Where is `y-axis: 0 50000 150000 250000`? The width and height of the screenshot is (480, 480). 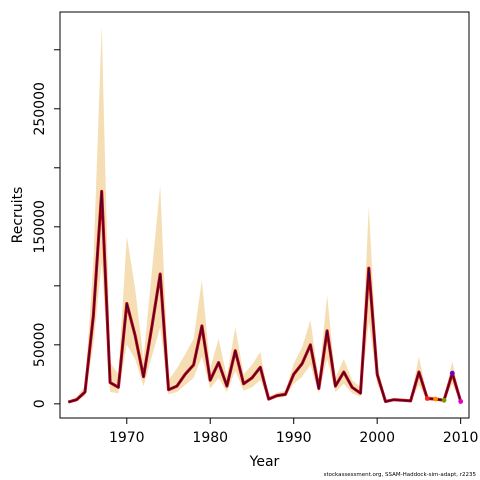
y-axis: 0 50000 150000 250000 is located at coordinates (46, 228).